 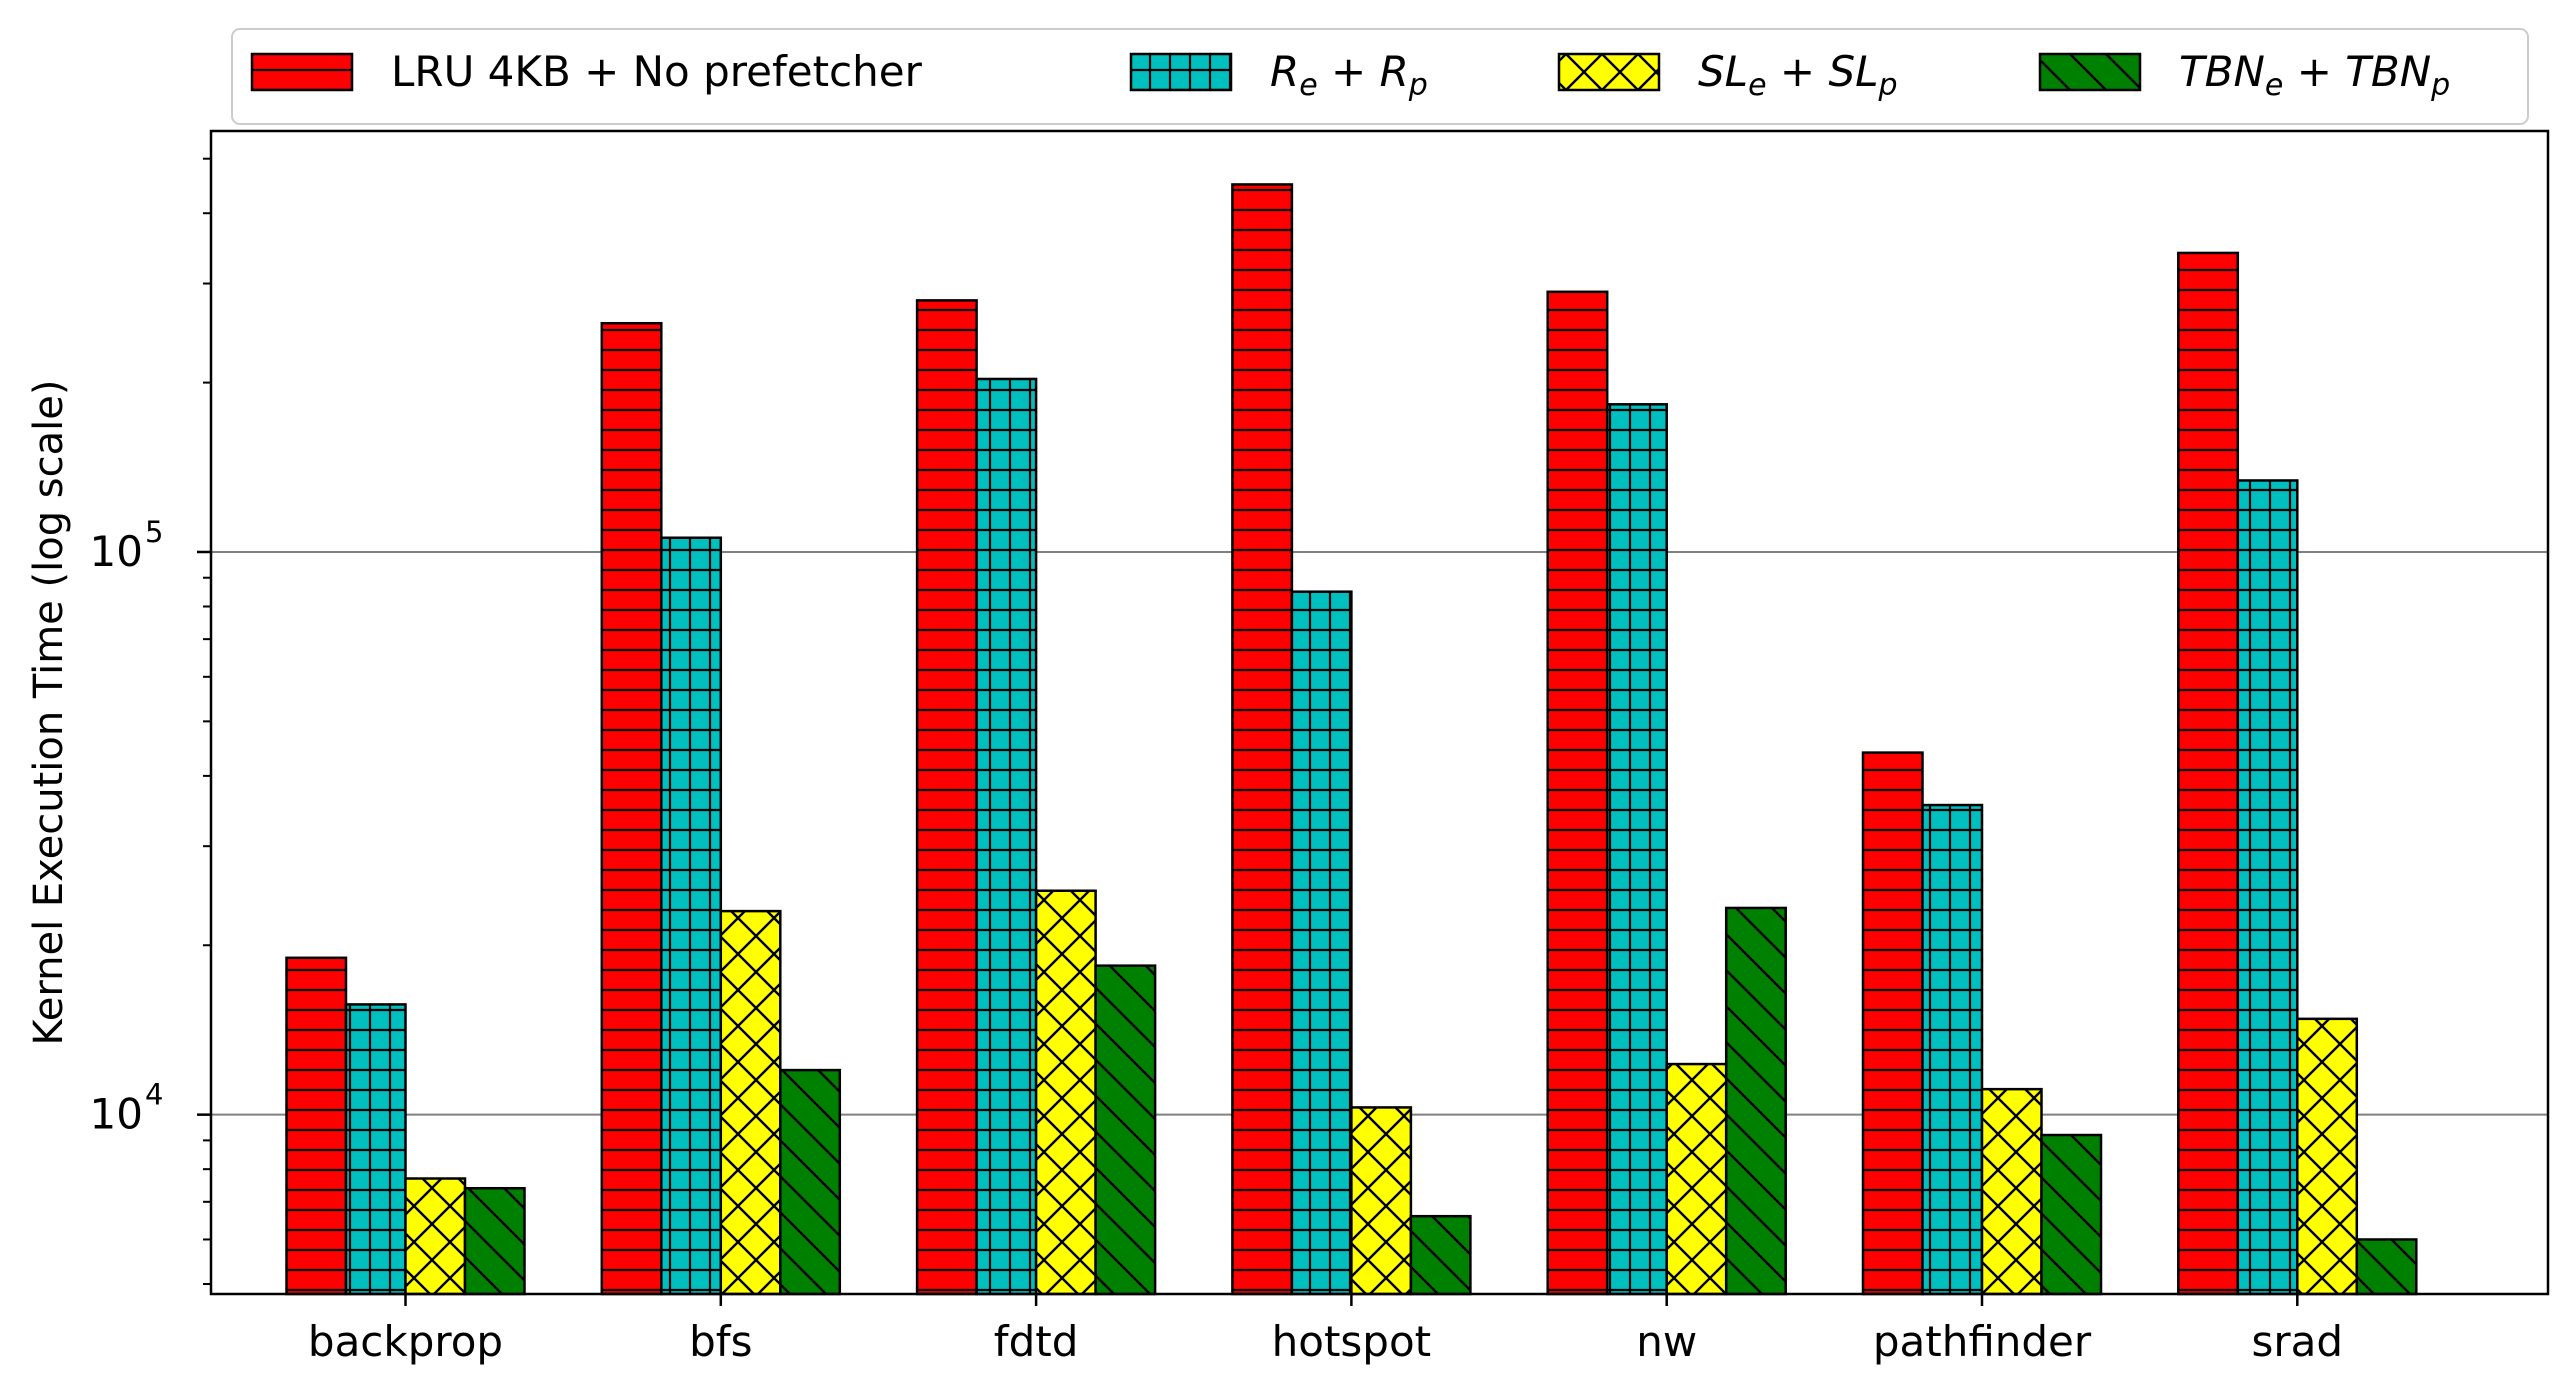 I want to click on x-tick-label: srad, so click(x=2298, y=1341).